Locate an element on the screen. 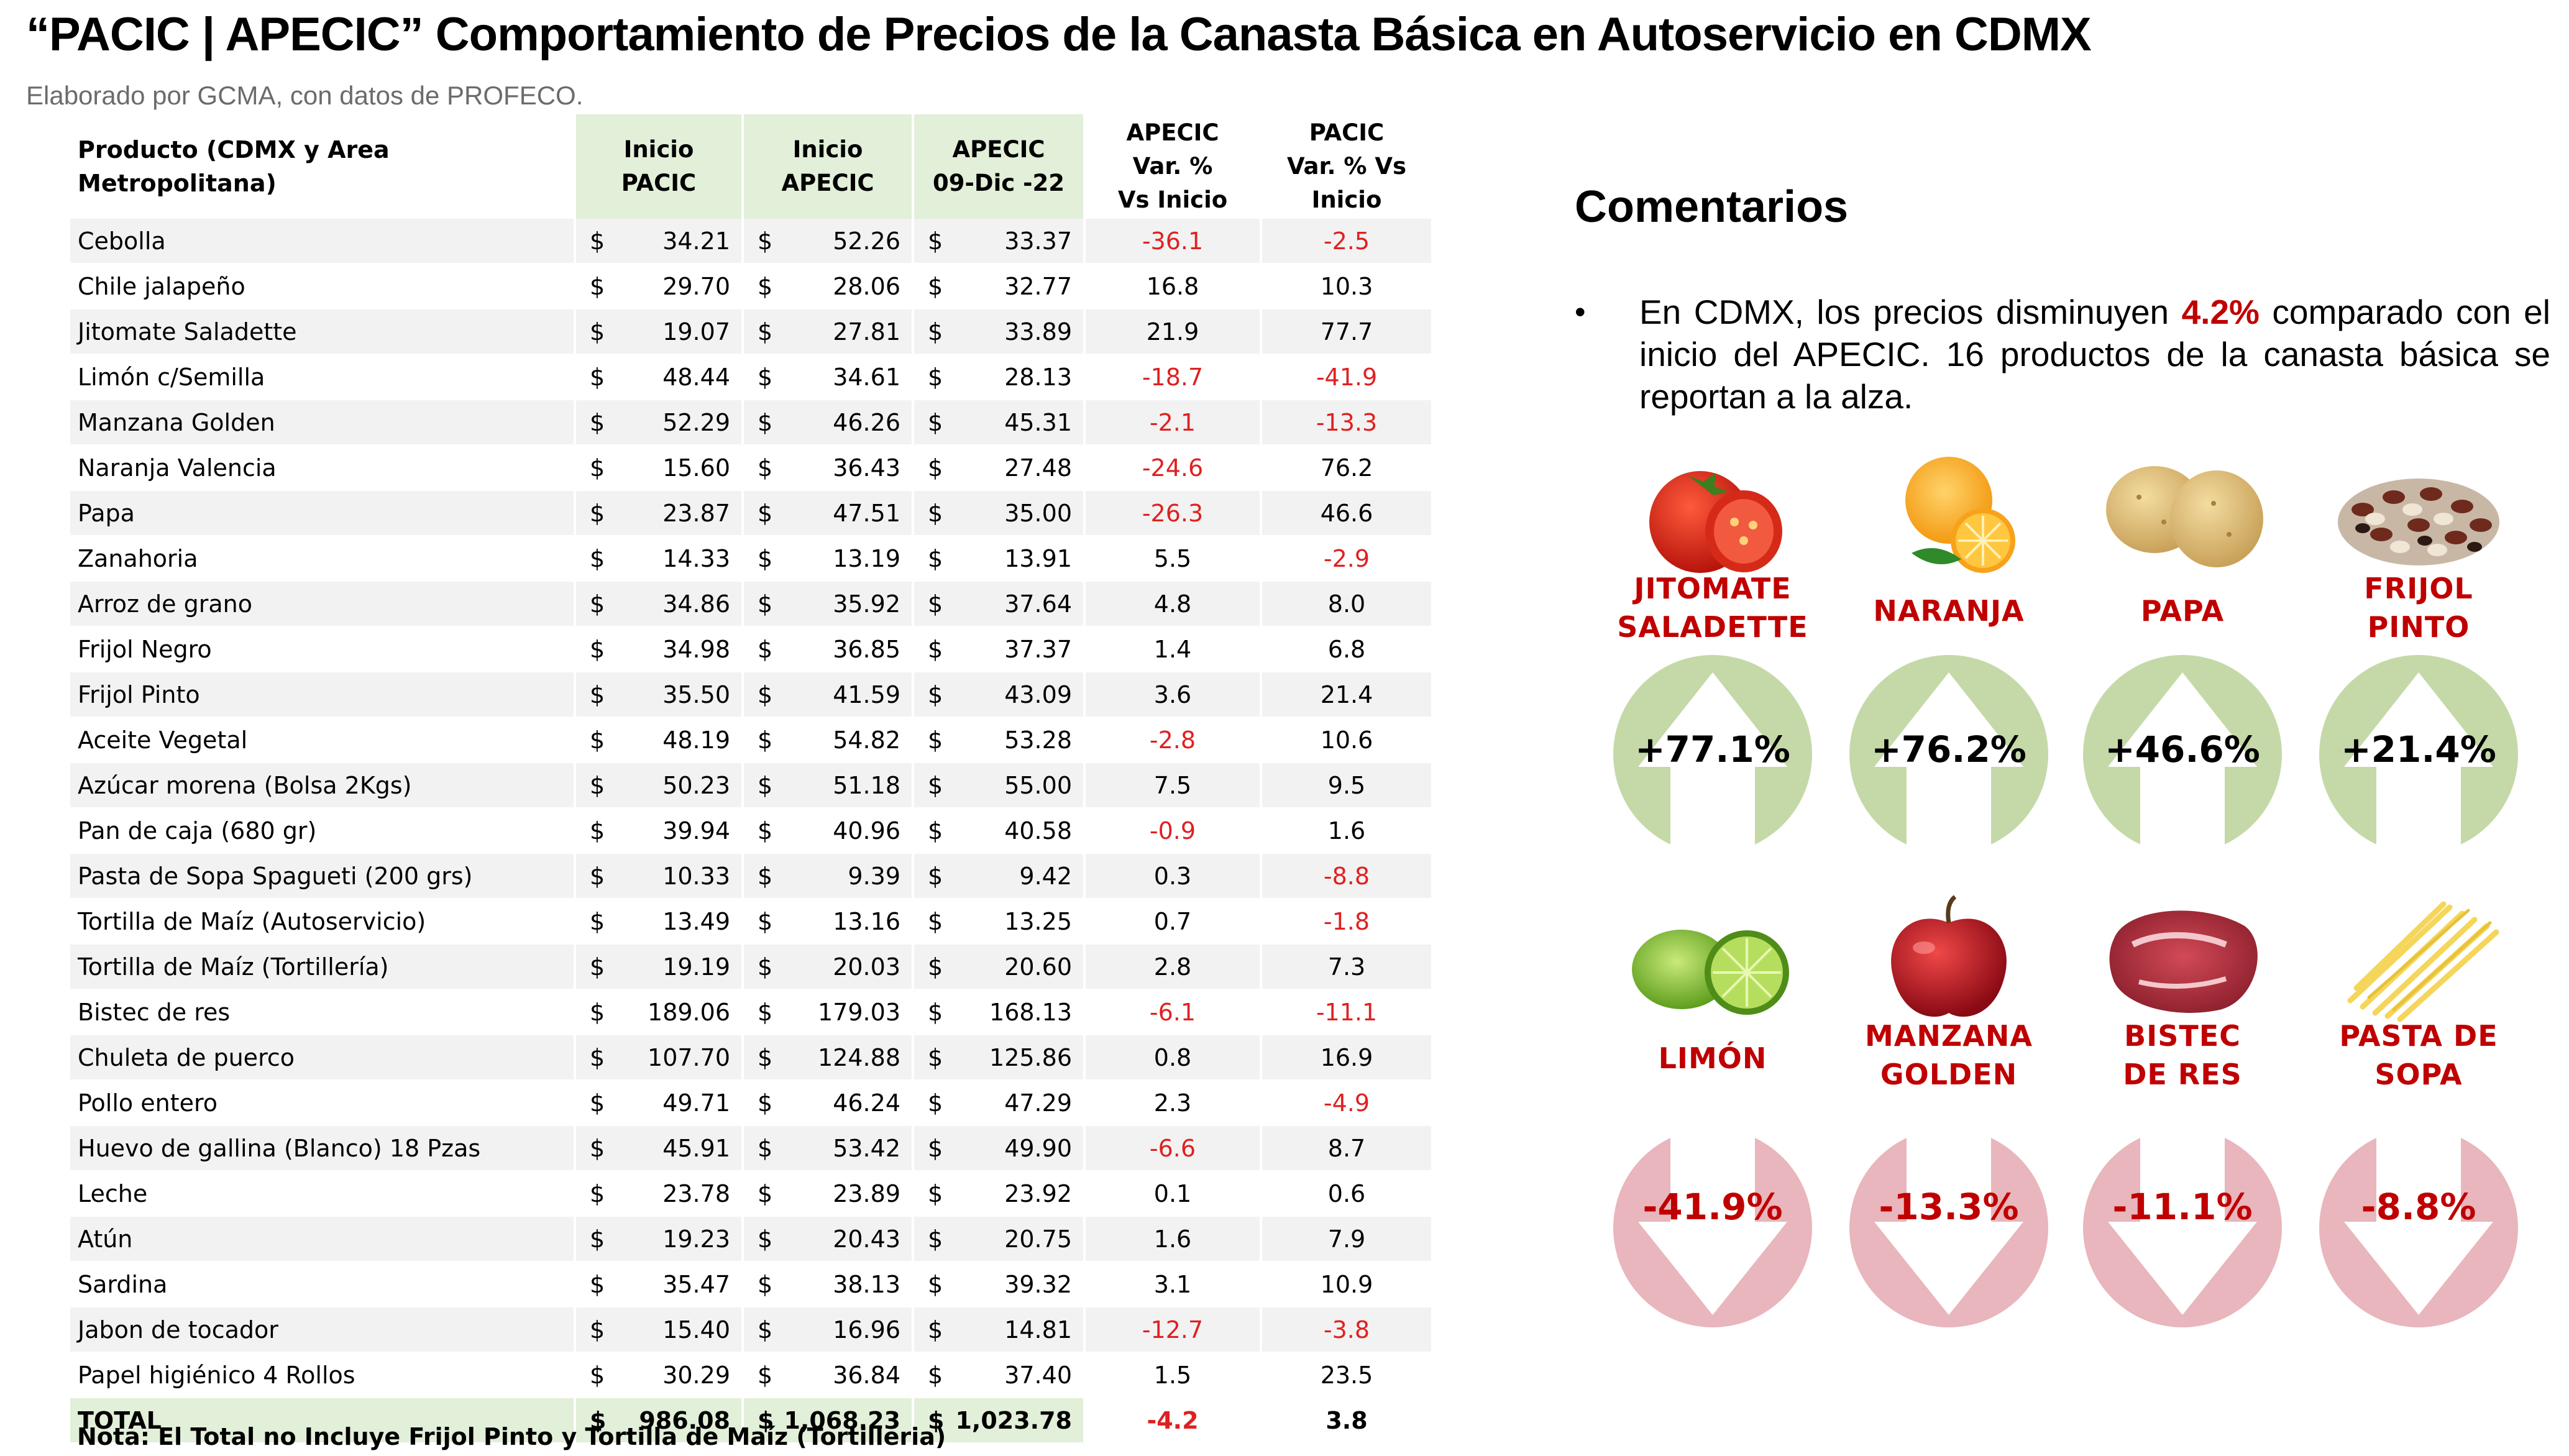 The width and height of the screenshot is (2569, 1456). inicio-pacic-cell: $34.98 is located at coordinates (659, 649).